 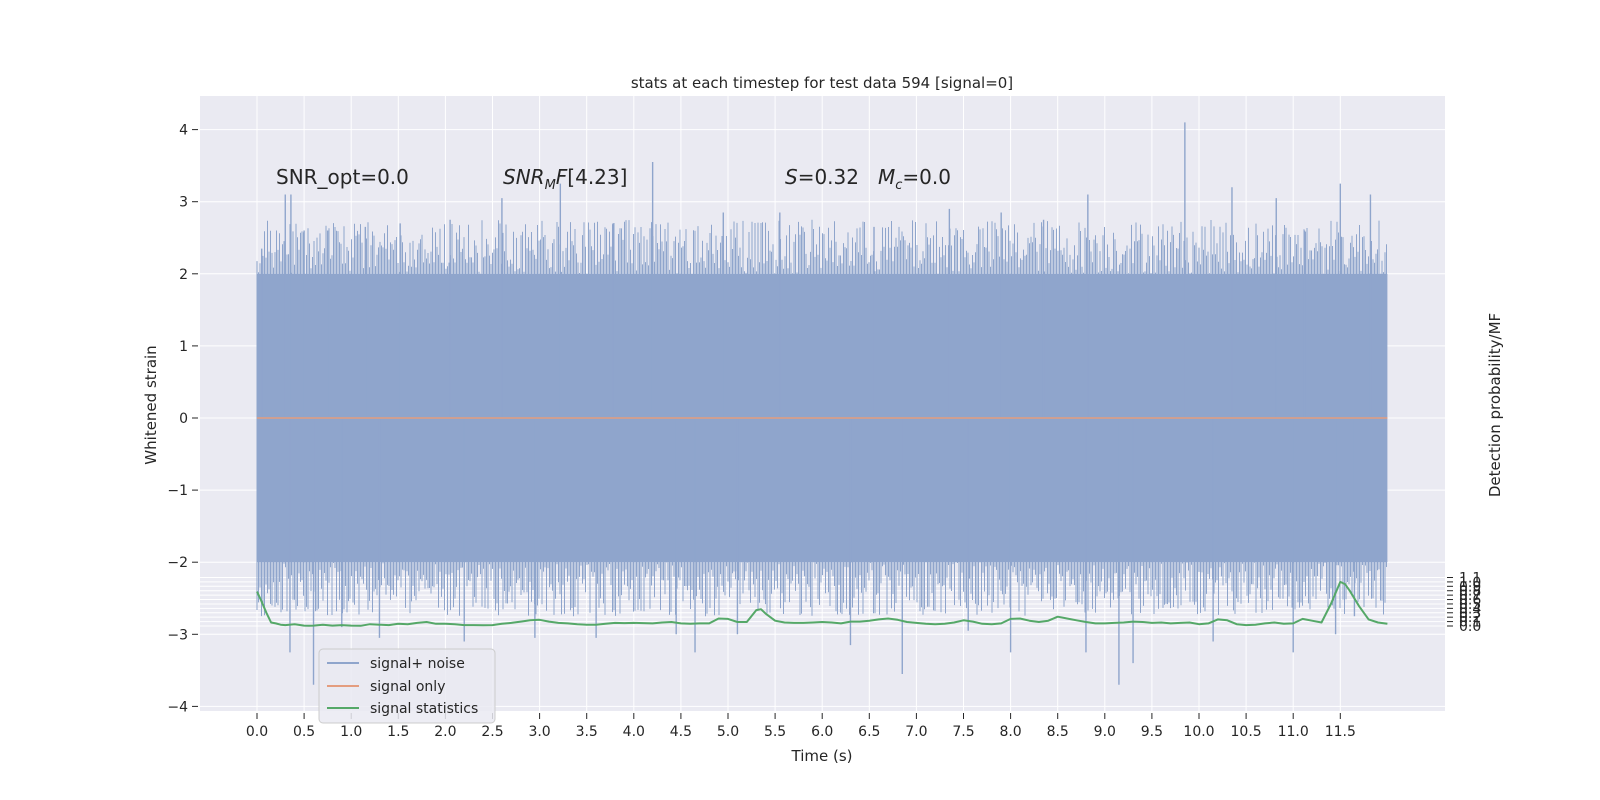 I want to click on x-tick-label: 9.5, so click(x=1152, y=732).